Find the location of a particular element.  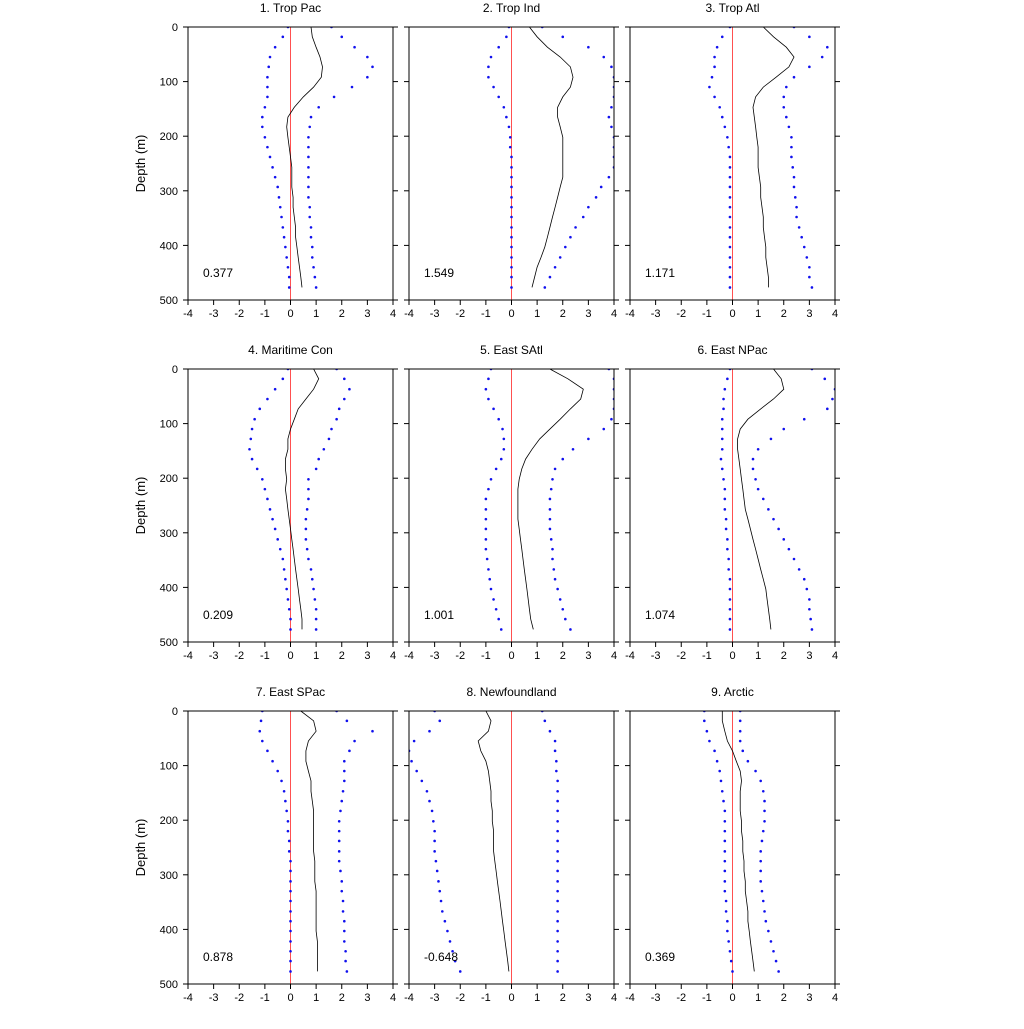

panel-value-label: 0.369 is located at coordinates (660, 957).